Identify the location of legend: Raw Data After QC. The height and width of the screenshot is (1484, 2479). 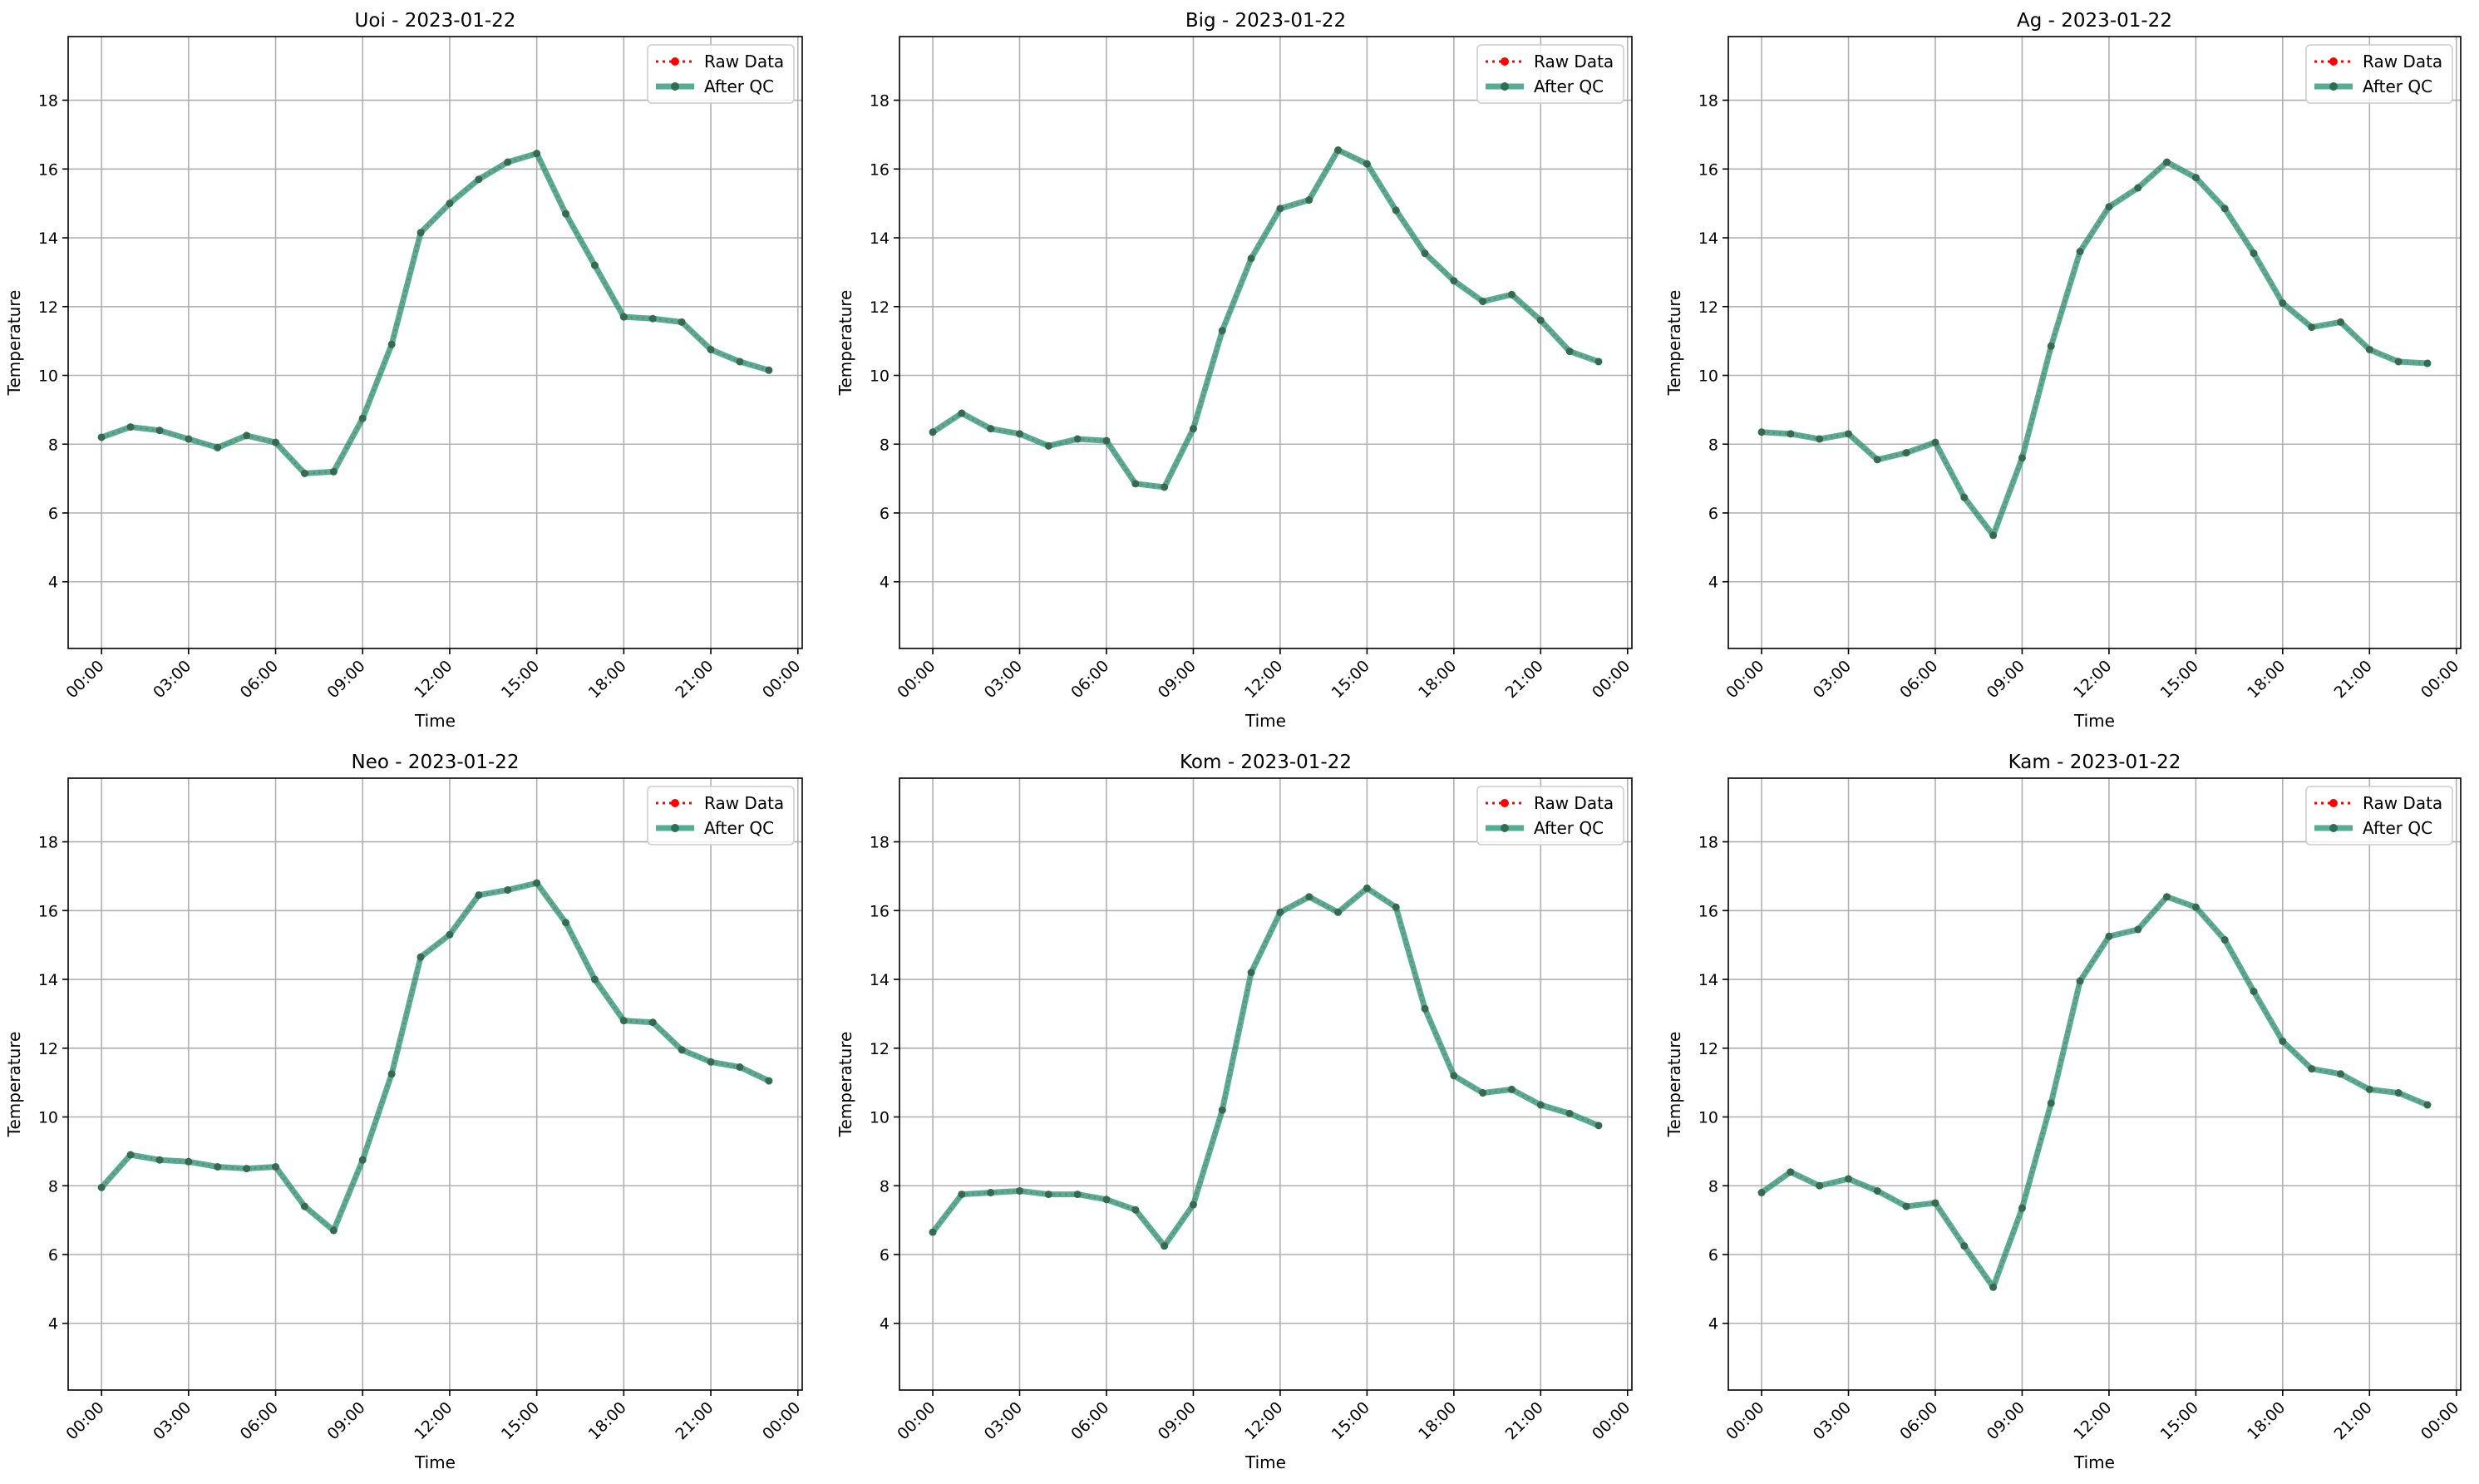
(721, 816).